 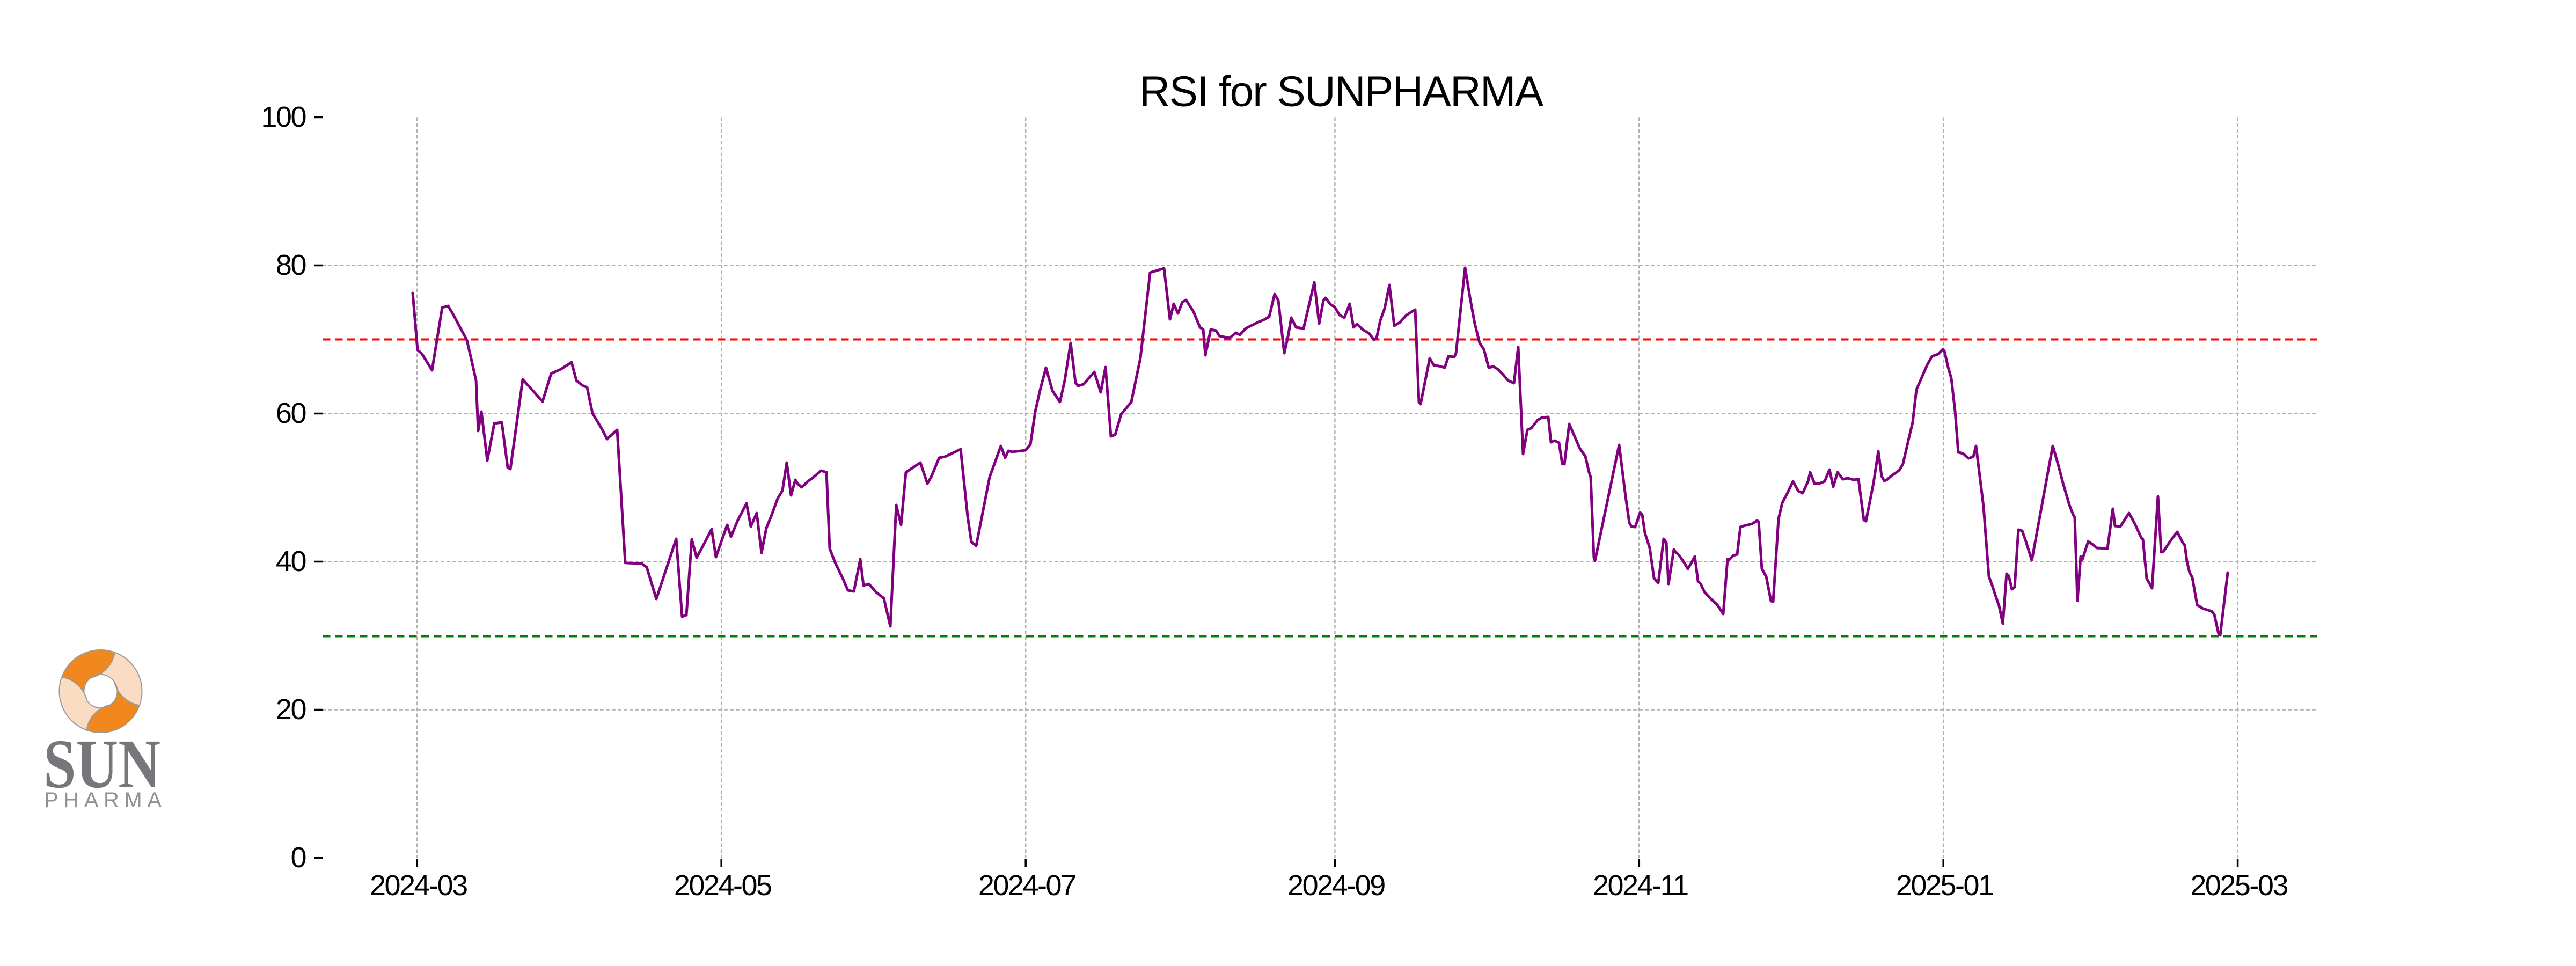 I want to click on svg-text: 0, so click(x=297, y=857).